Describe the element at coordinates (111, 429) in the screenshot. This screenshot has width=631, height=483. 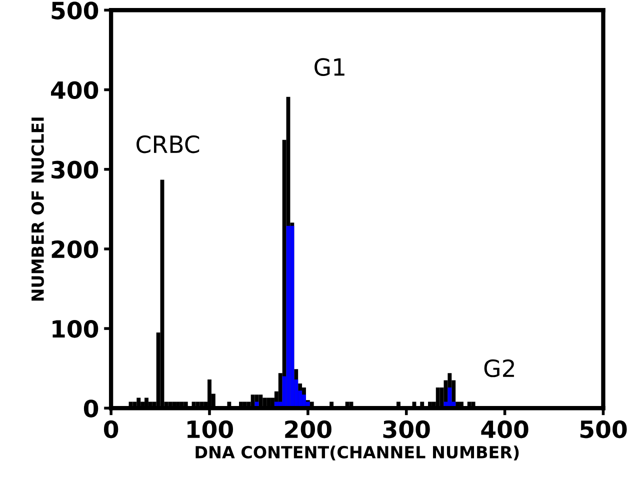
I see `x-tick-label: 0` at that location.